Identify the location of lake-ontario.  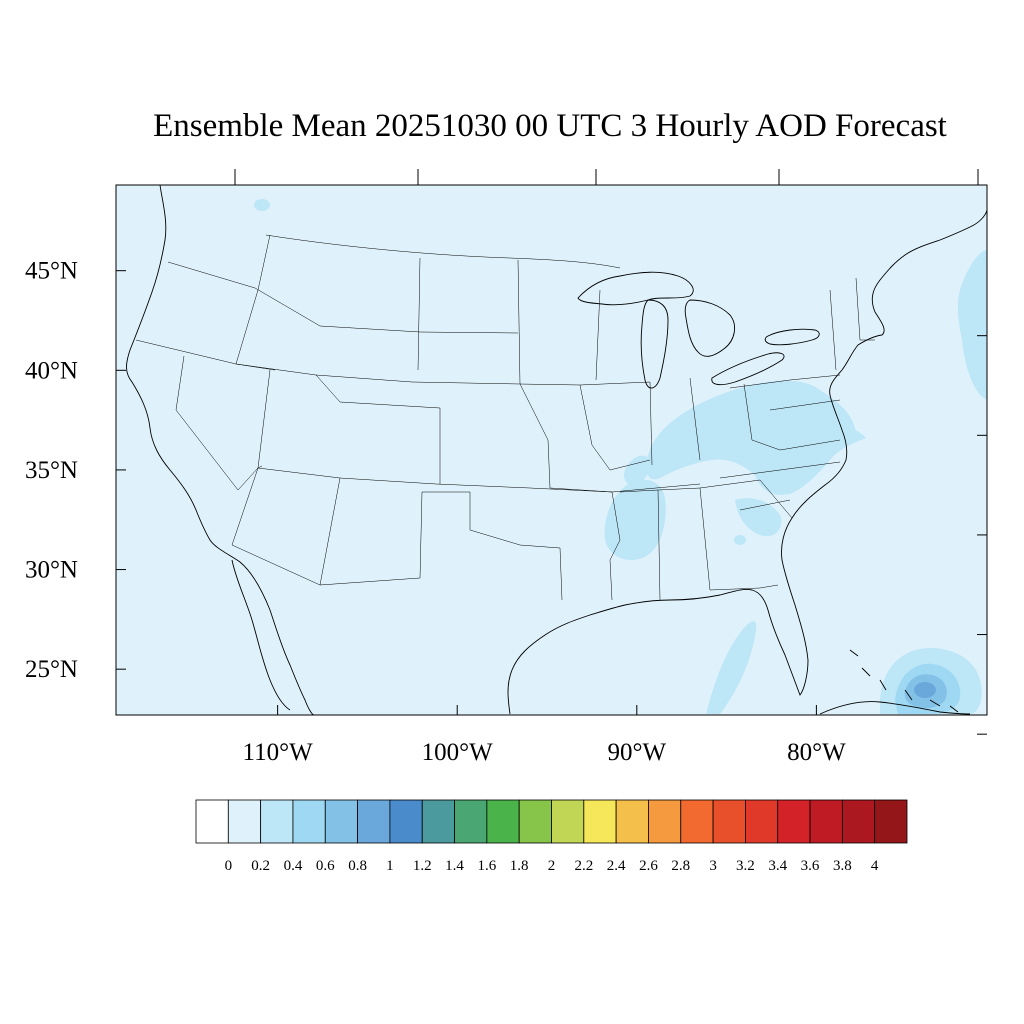
(792, 337).